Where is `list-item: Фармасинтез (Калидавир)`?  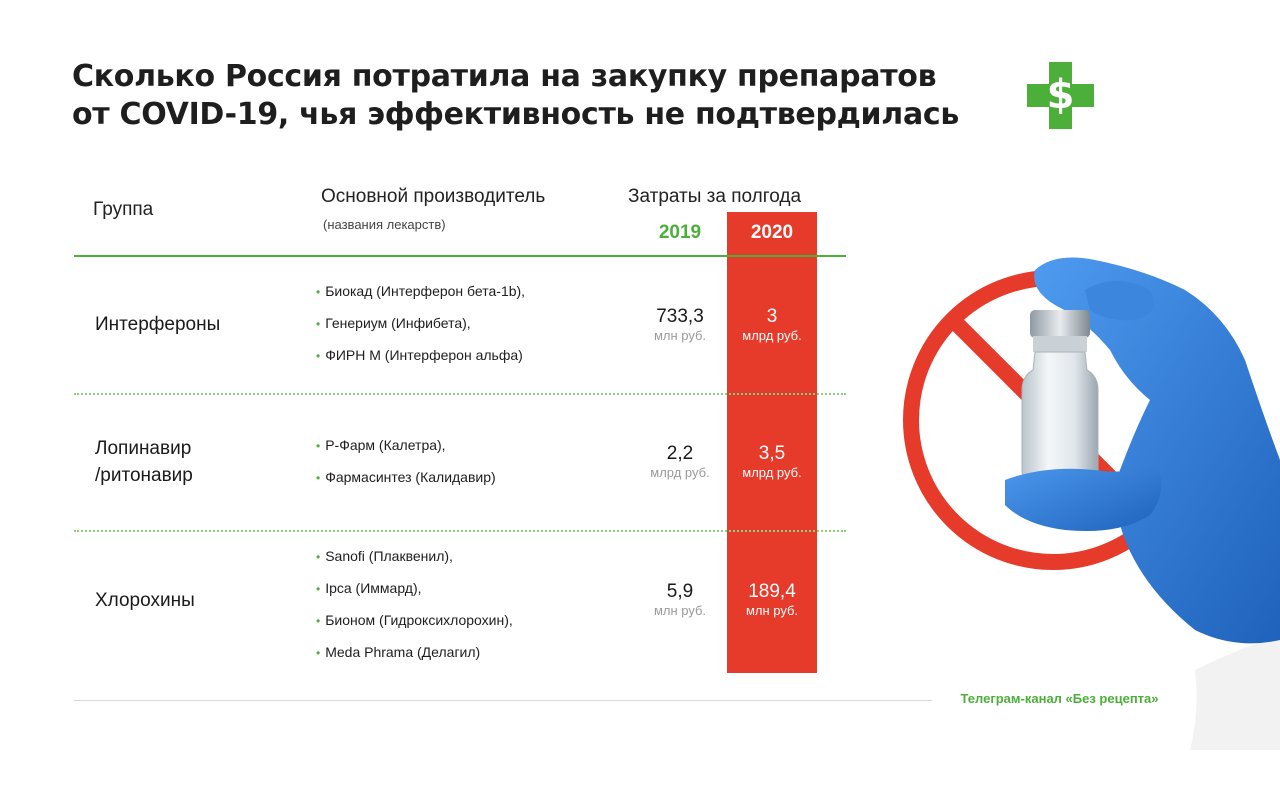 list-item: Фармасинтез (Калидавир) is located at coordinates (405, 484).